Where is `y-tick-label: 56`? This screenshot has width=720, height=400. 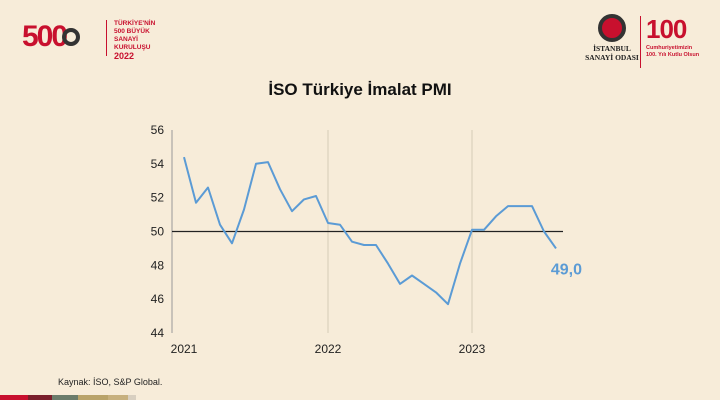 y-tick-label: 56 is located at coordinates (158, 130).